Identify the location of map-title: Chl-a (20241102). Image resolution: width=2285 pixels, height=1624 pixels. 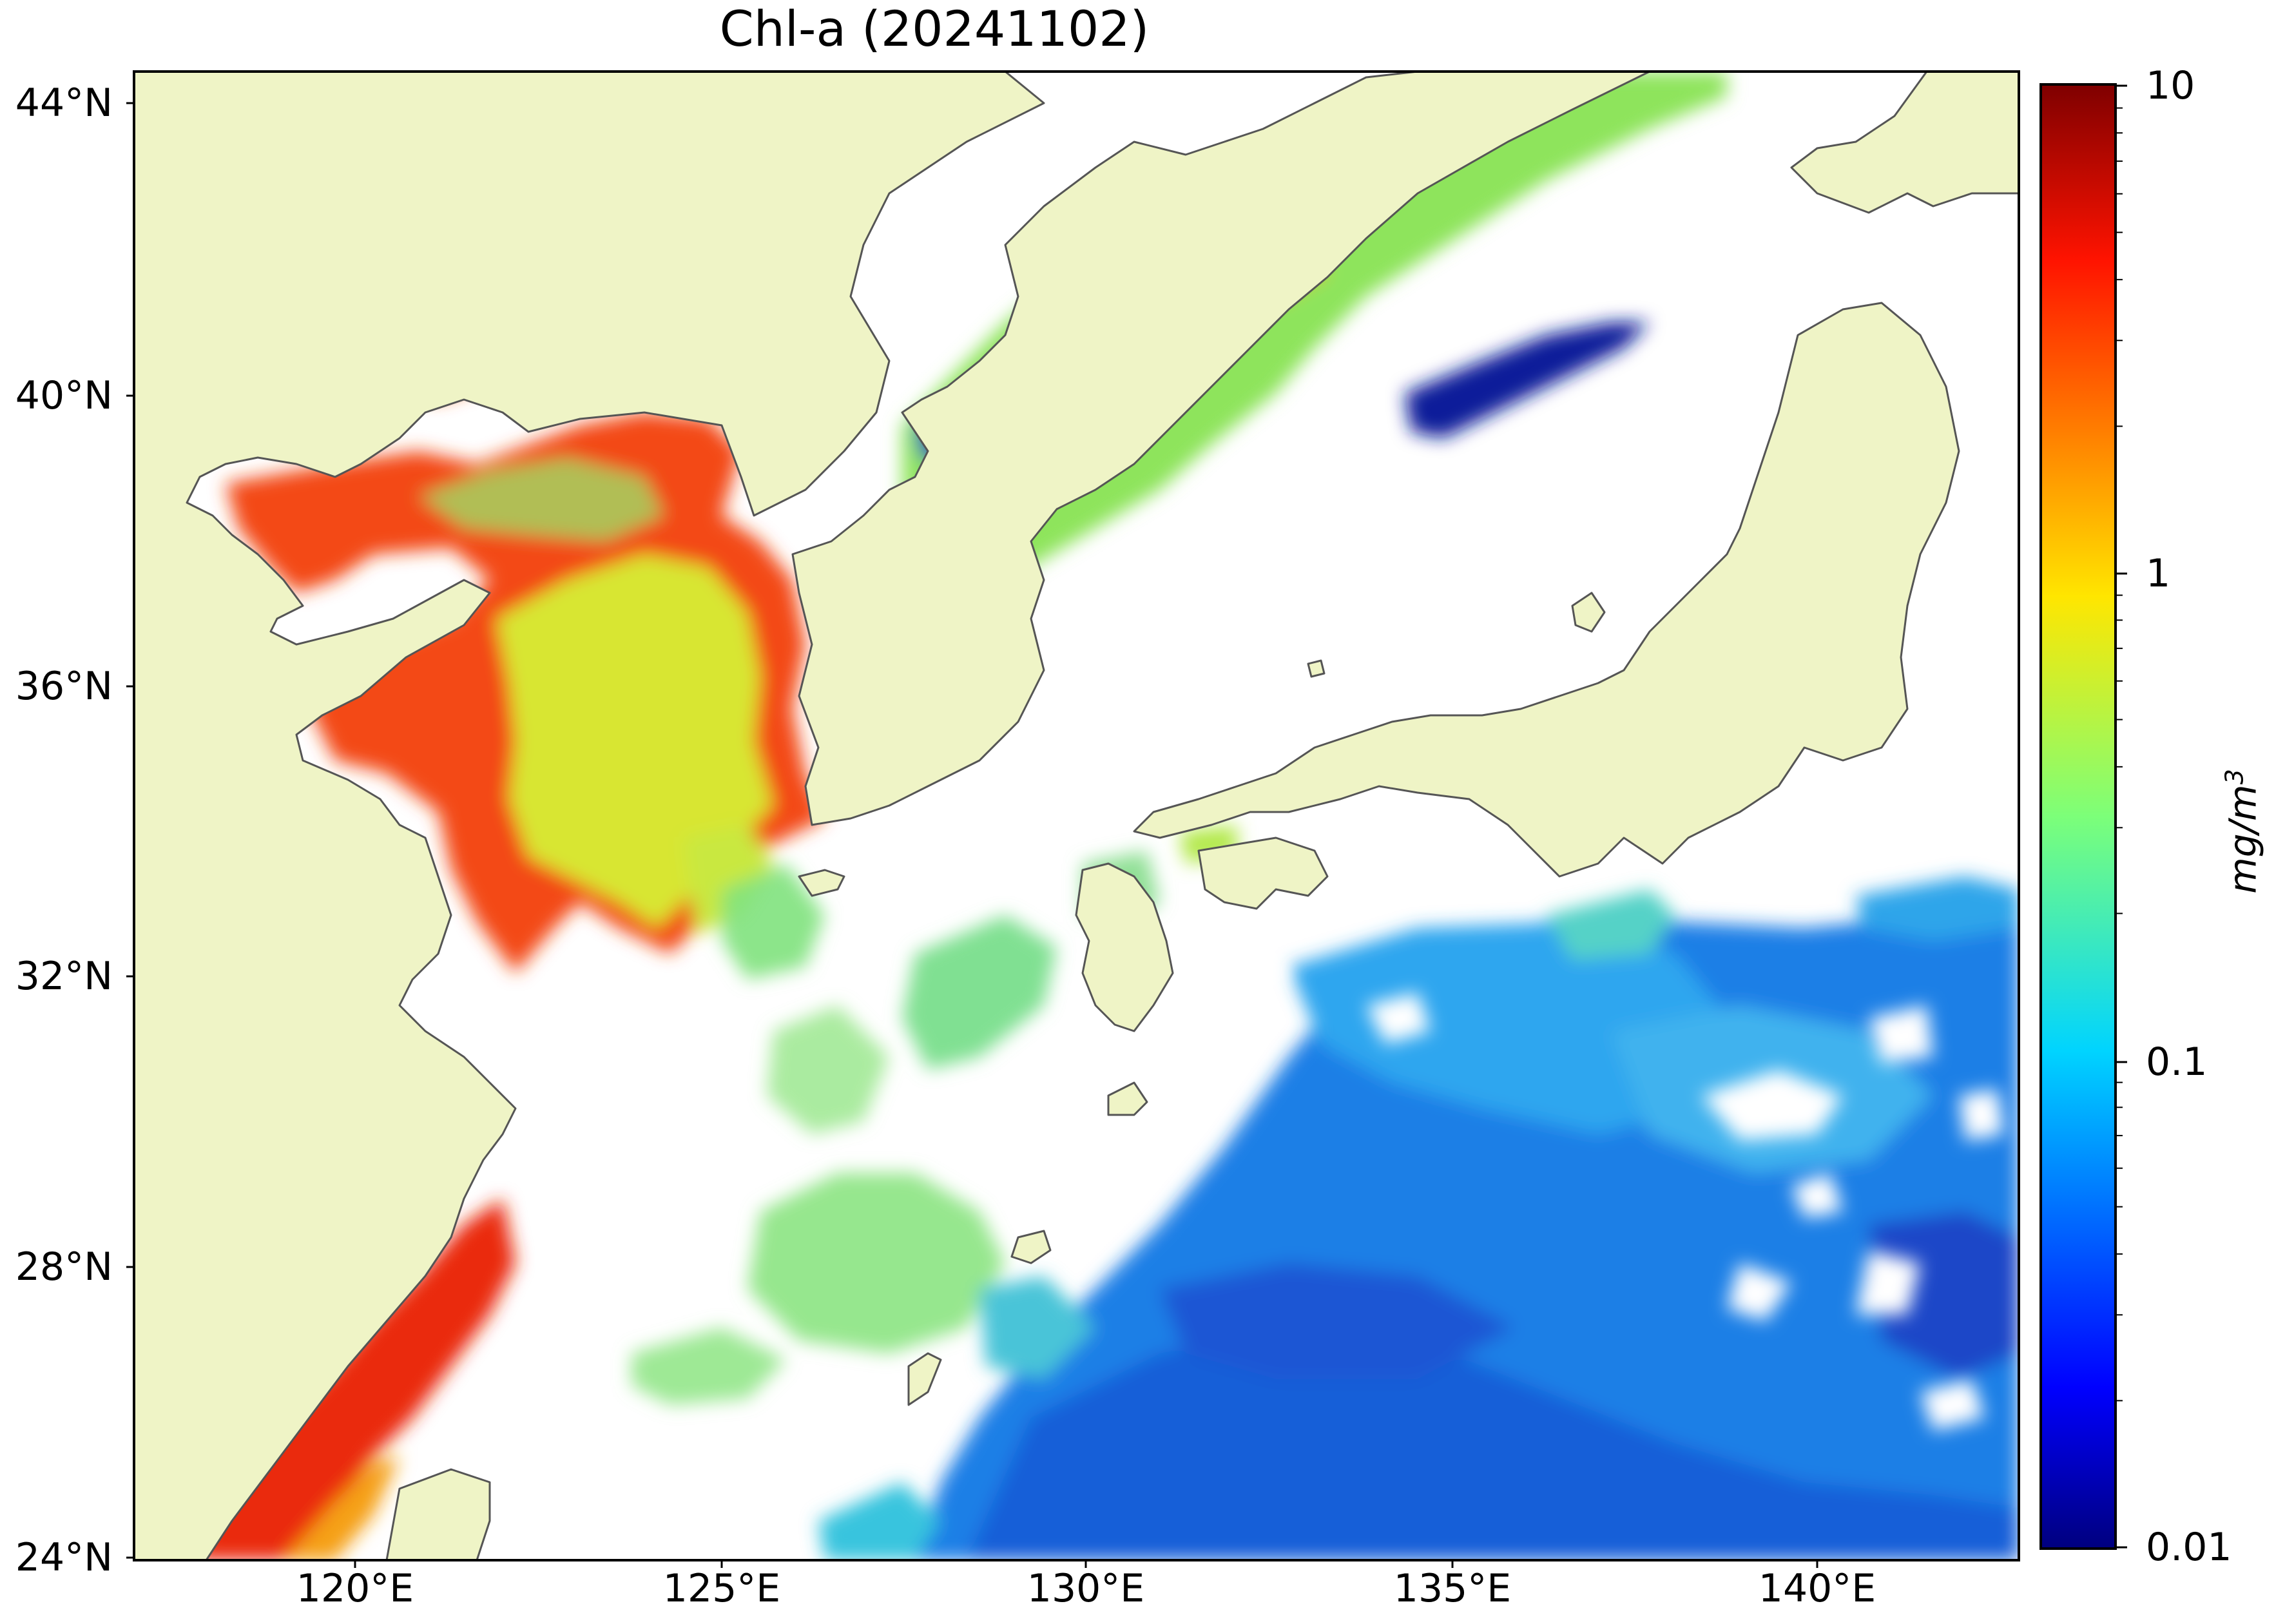
(934, 29).